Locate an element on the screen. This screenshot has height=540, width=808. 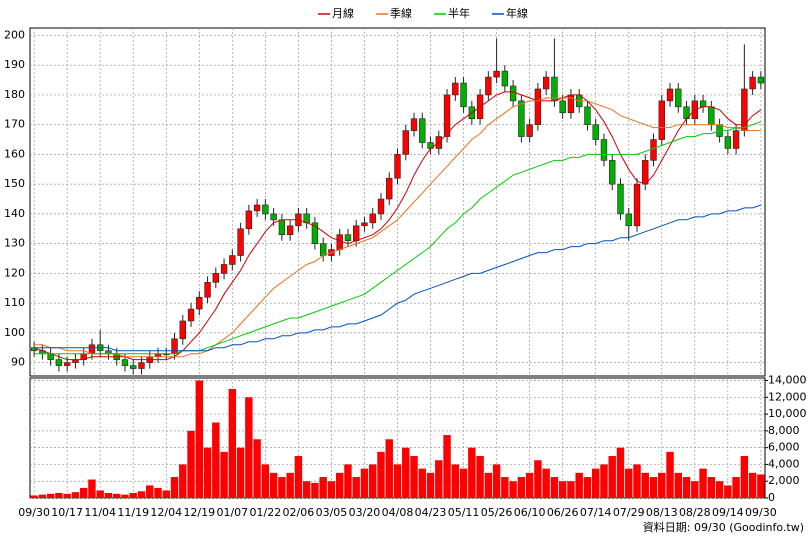
y-tick-label: 200 is located at coordinates (14, 34).